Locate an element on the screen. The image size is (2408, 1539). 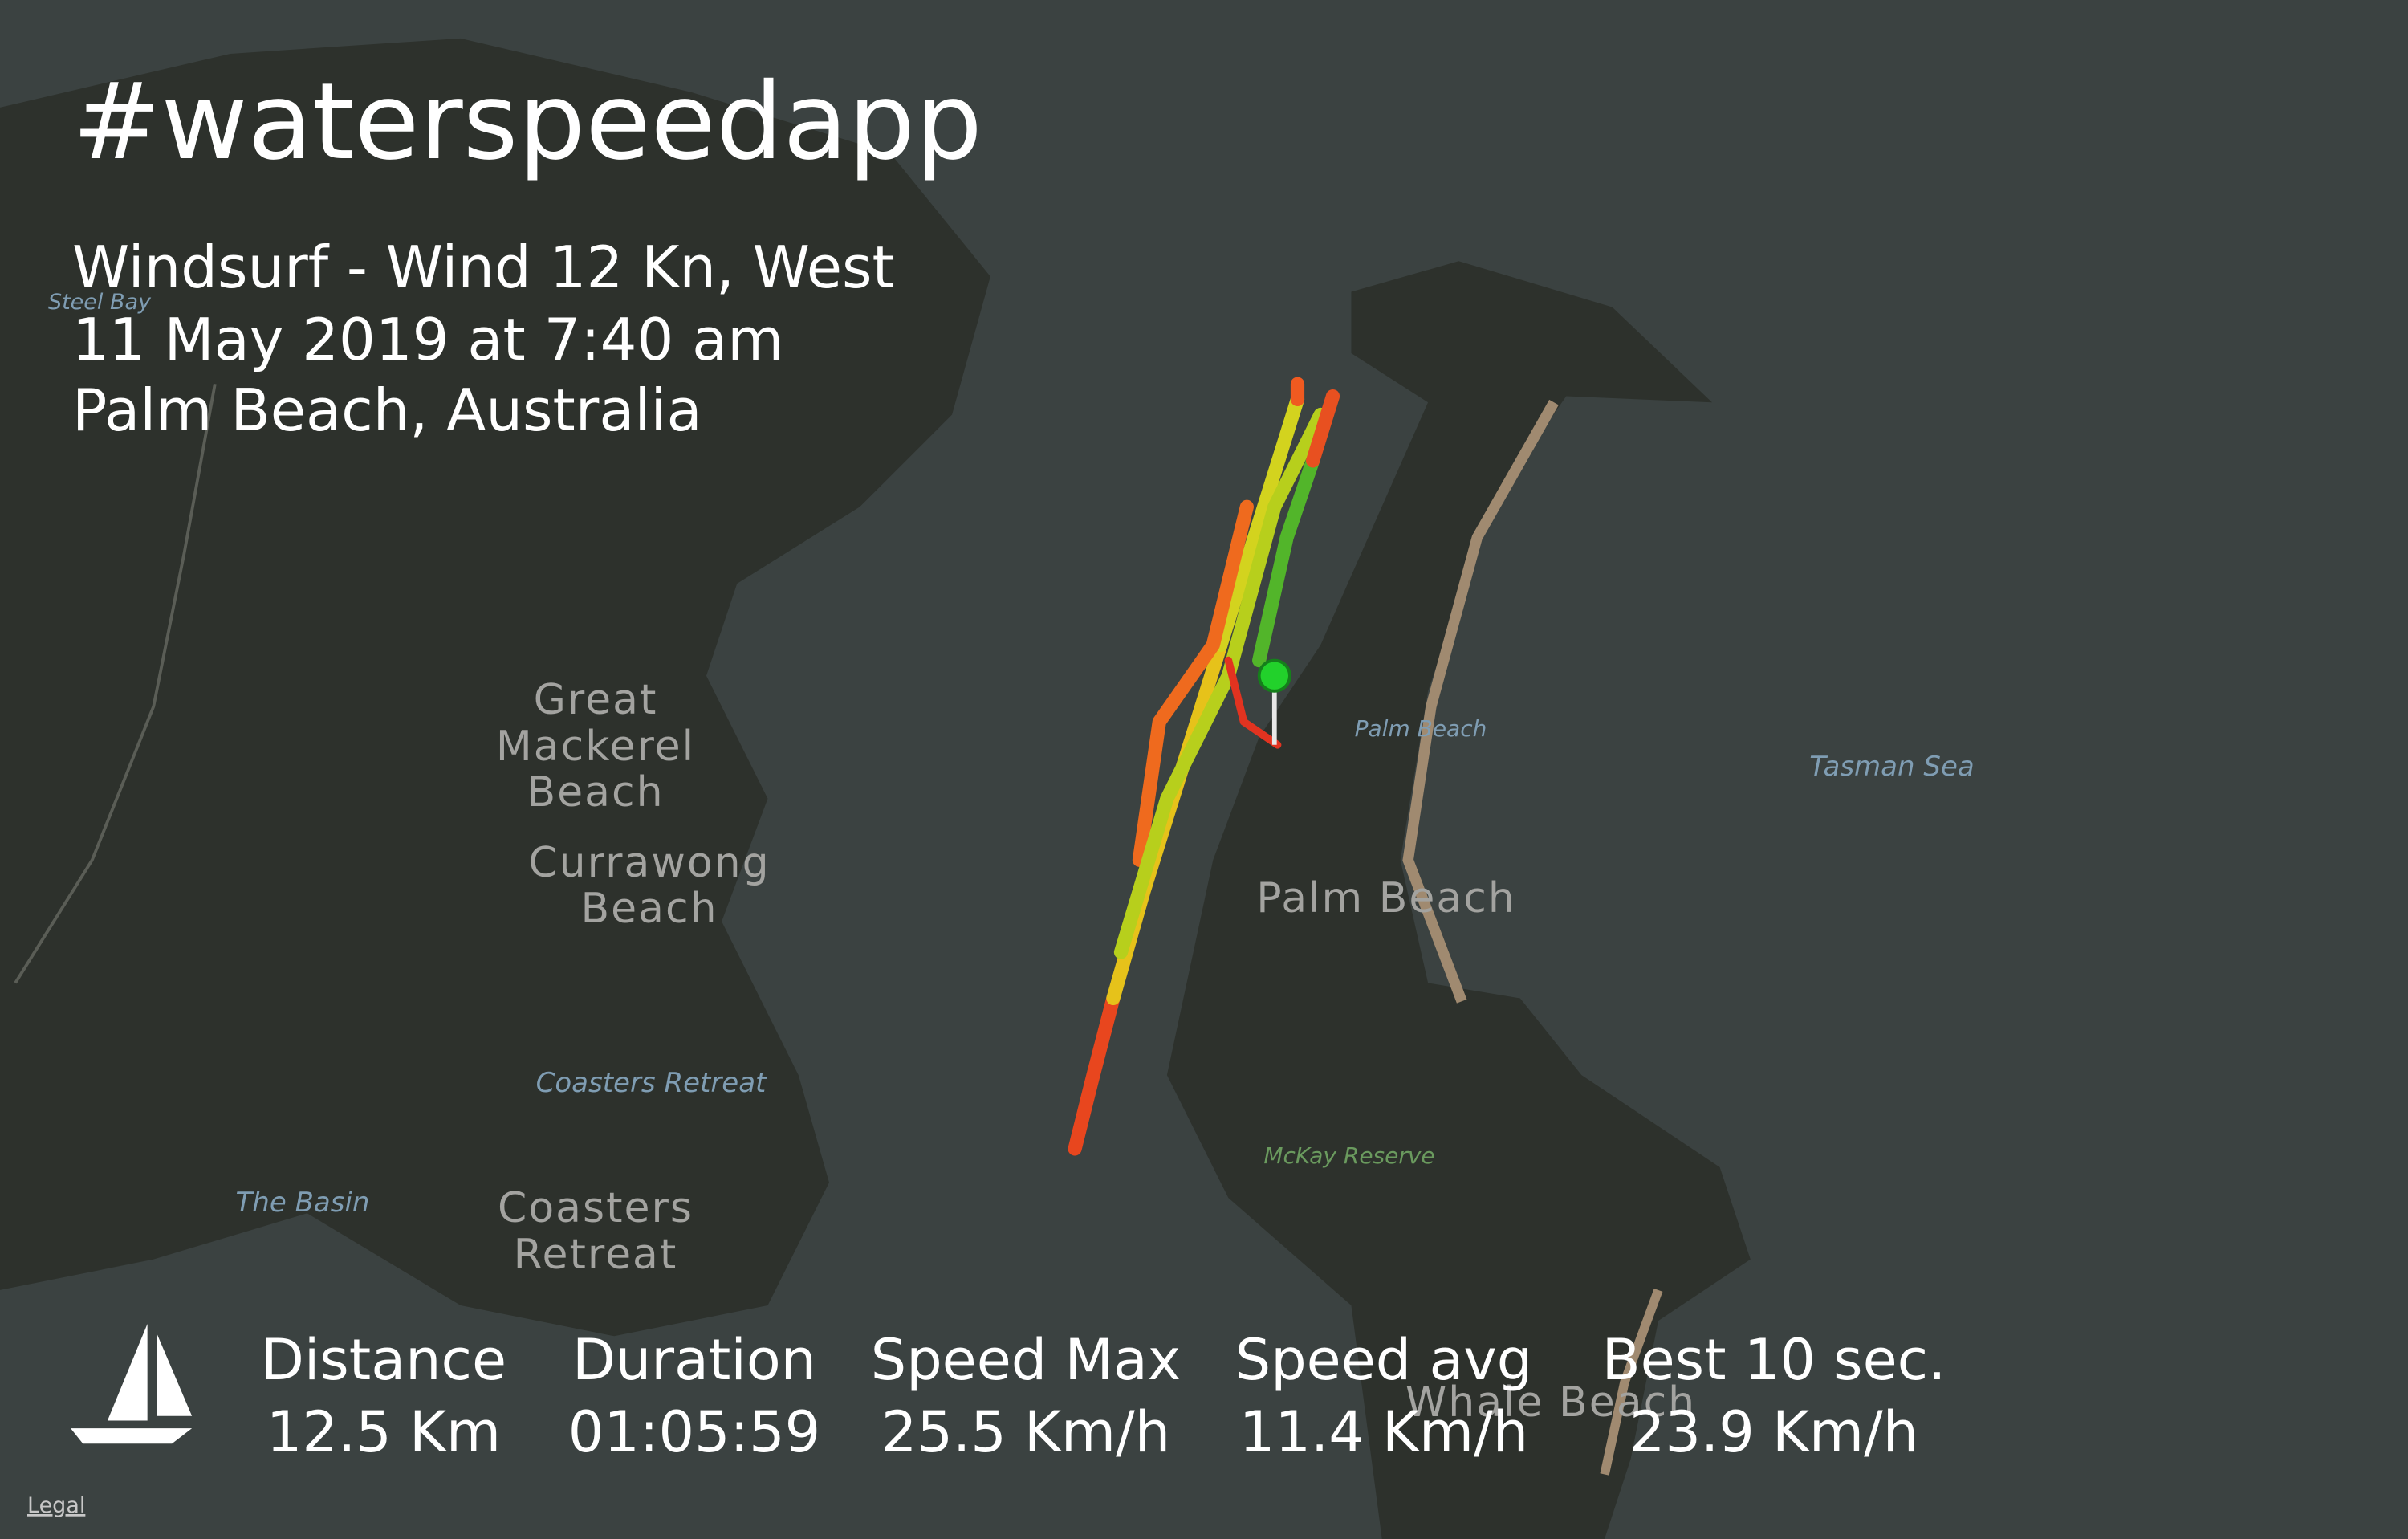
sail is located at coordinates (175, 1375).